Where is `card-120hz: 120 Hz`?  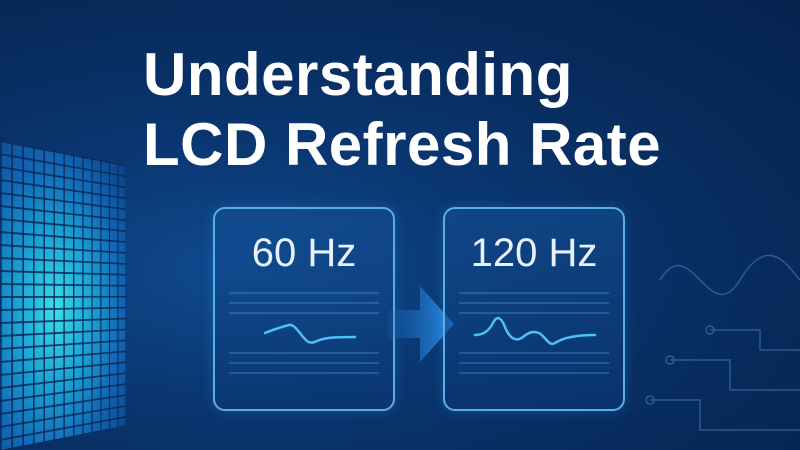 card-120hz: 120 Hz is located at coordinates (534, 309).